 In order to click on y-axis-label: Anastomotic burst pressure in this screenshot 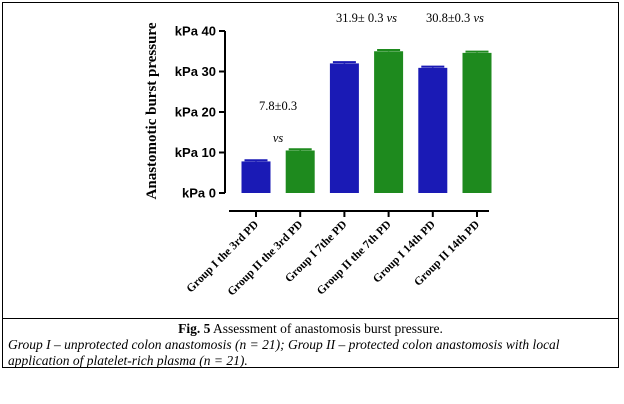, I will do `click(152, 110)`.